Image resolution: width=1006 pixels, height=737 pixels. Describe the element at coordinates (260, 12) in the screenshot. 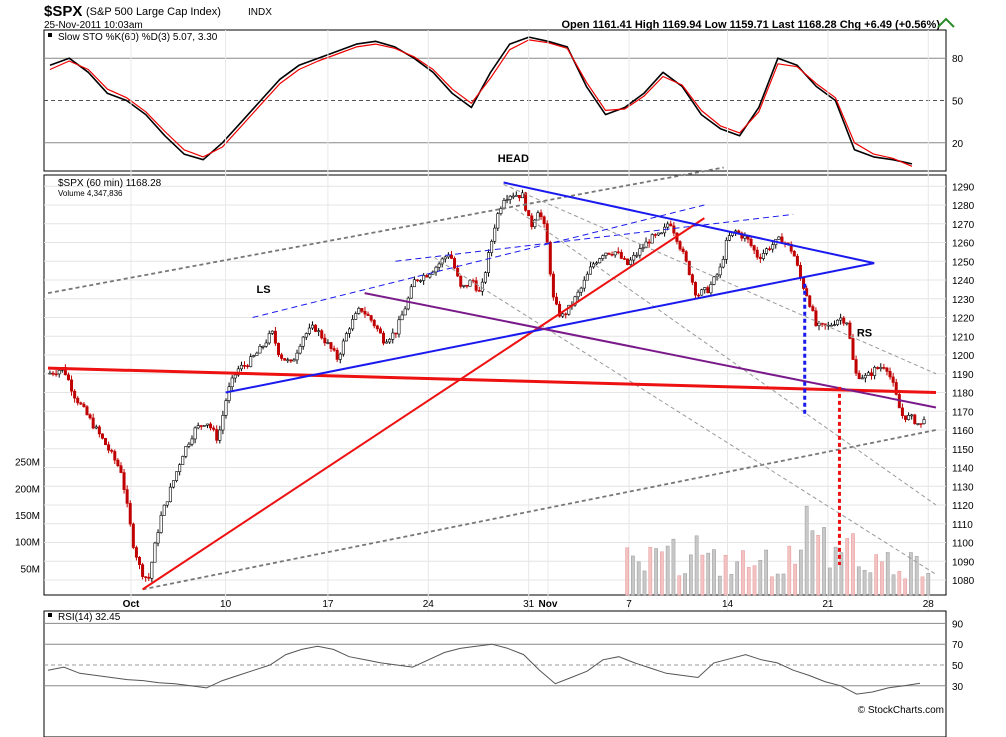

I see `exchange-label: INDX` at that location.